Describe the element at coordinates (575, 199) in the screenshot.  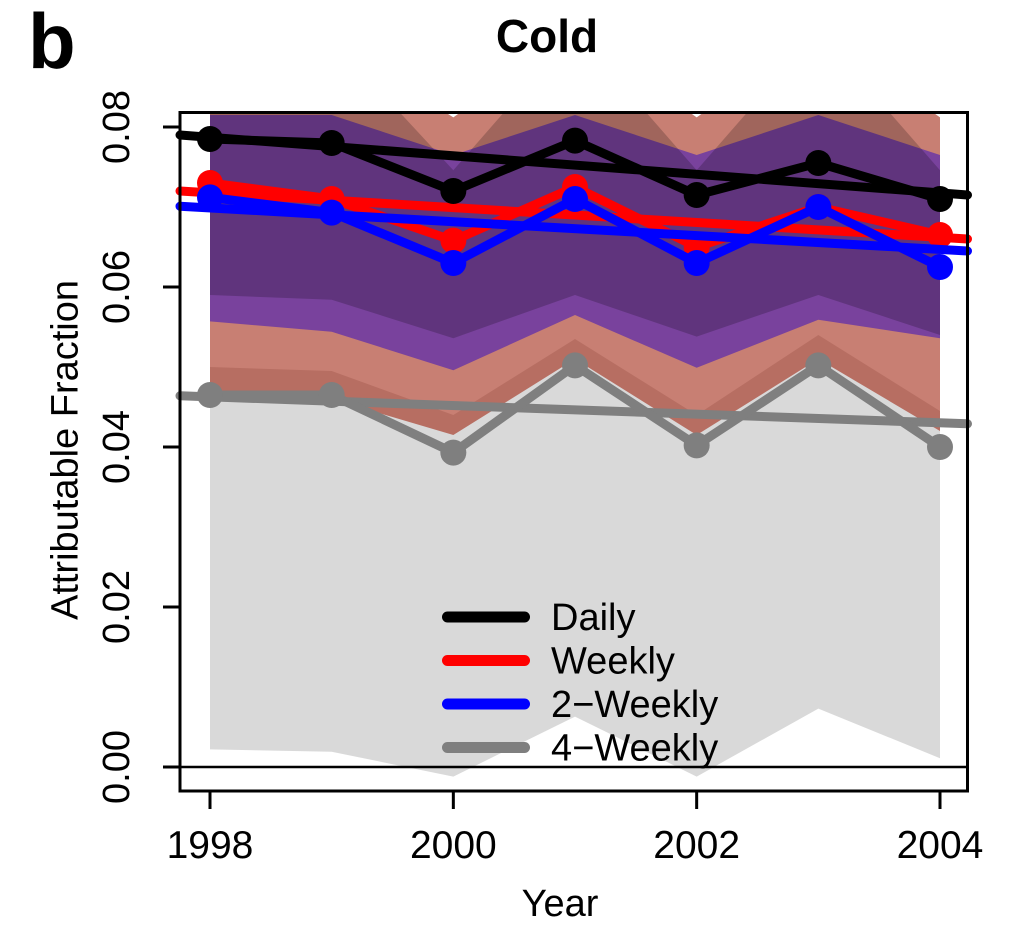
I see `data-point-2-weekly-2001` at that location.